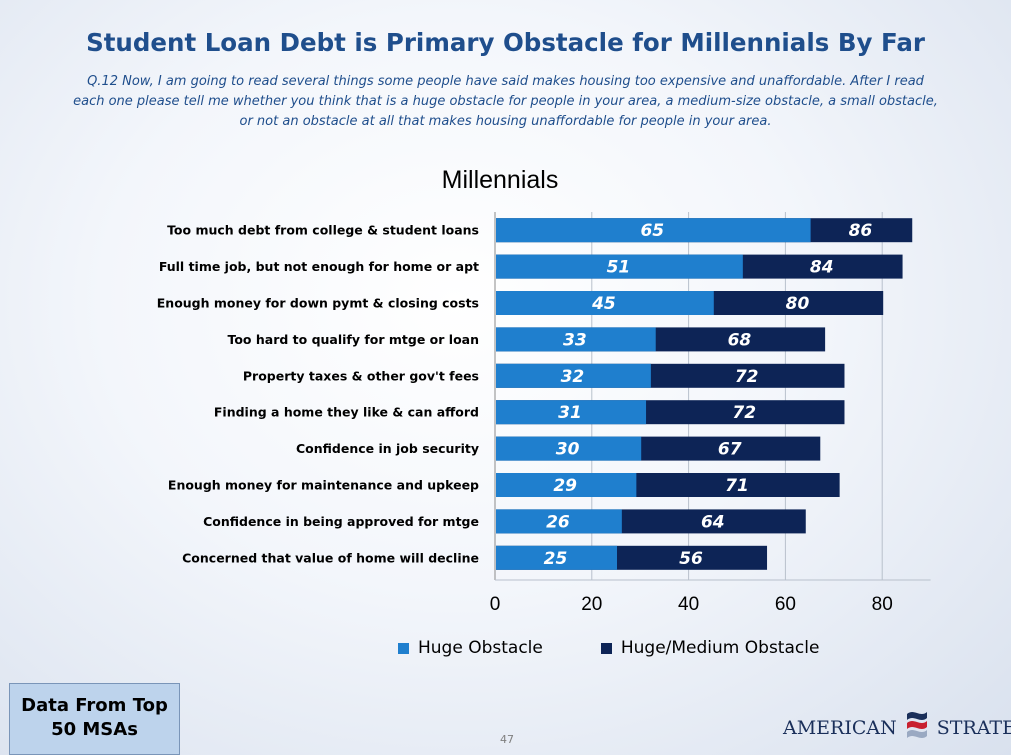  I want to click on data-label-huge: 26, so click(558, 522).